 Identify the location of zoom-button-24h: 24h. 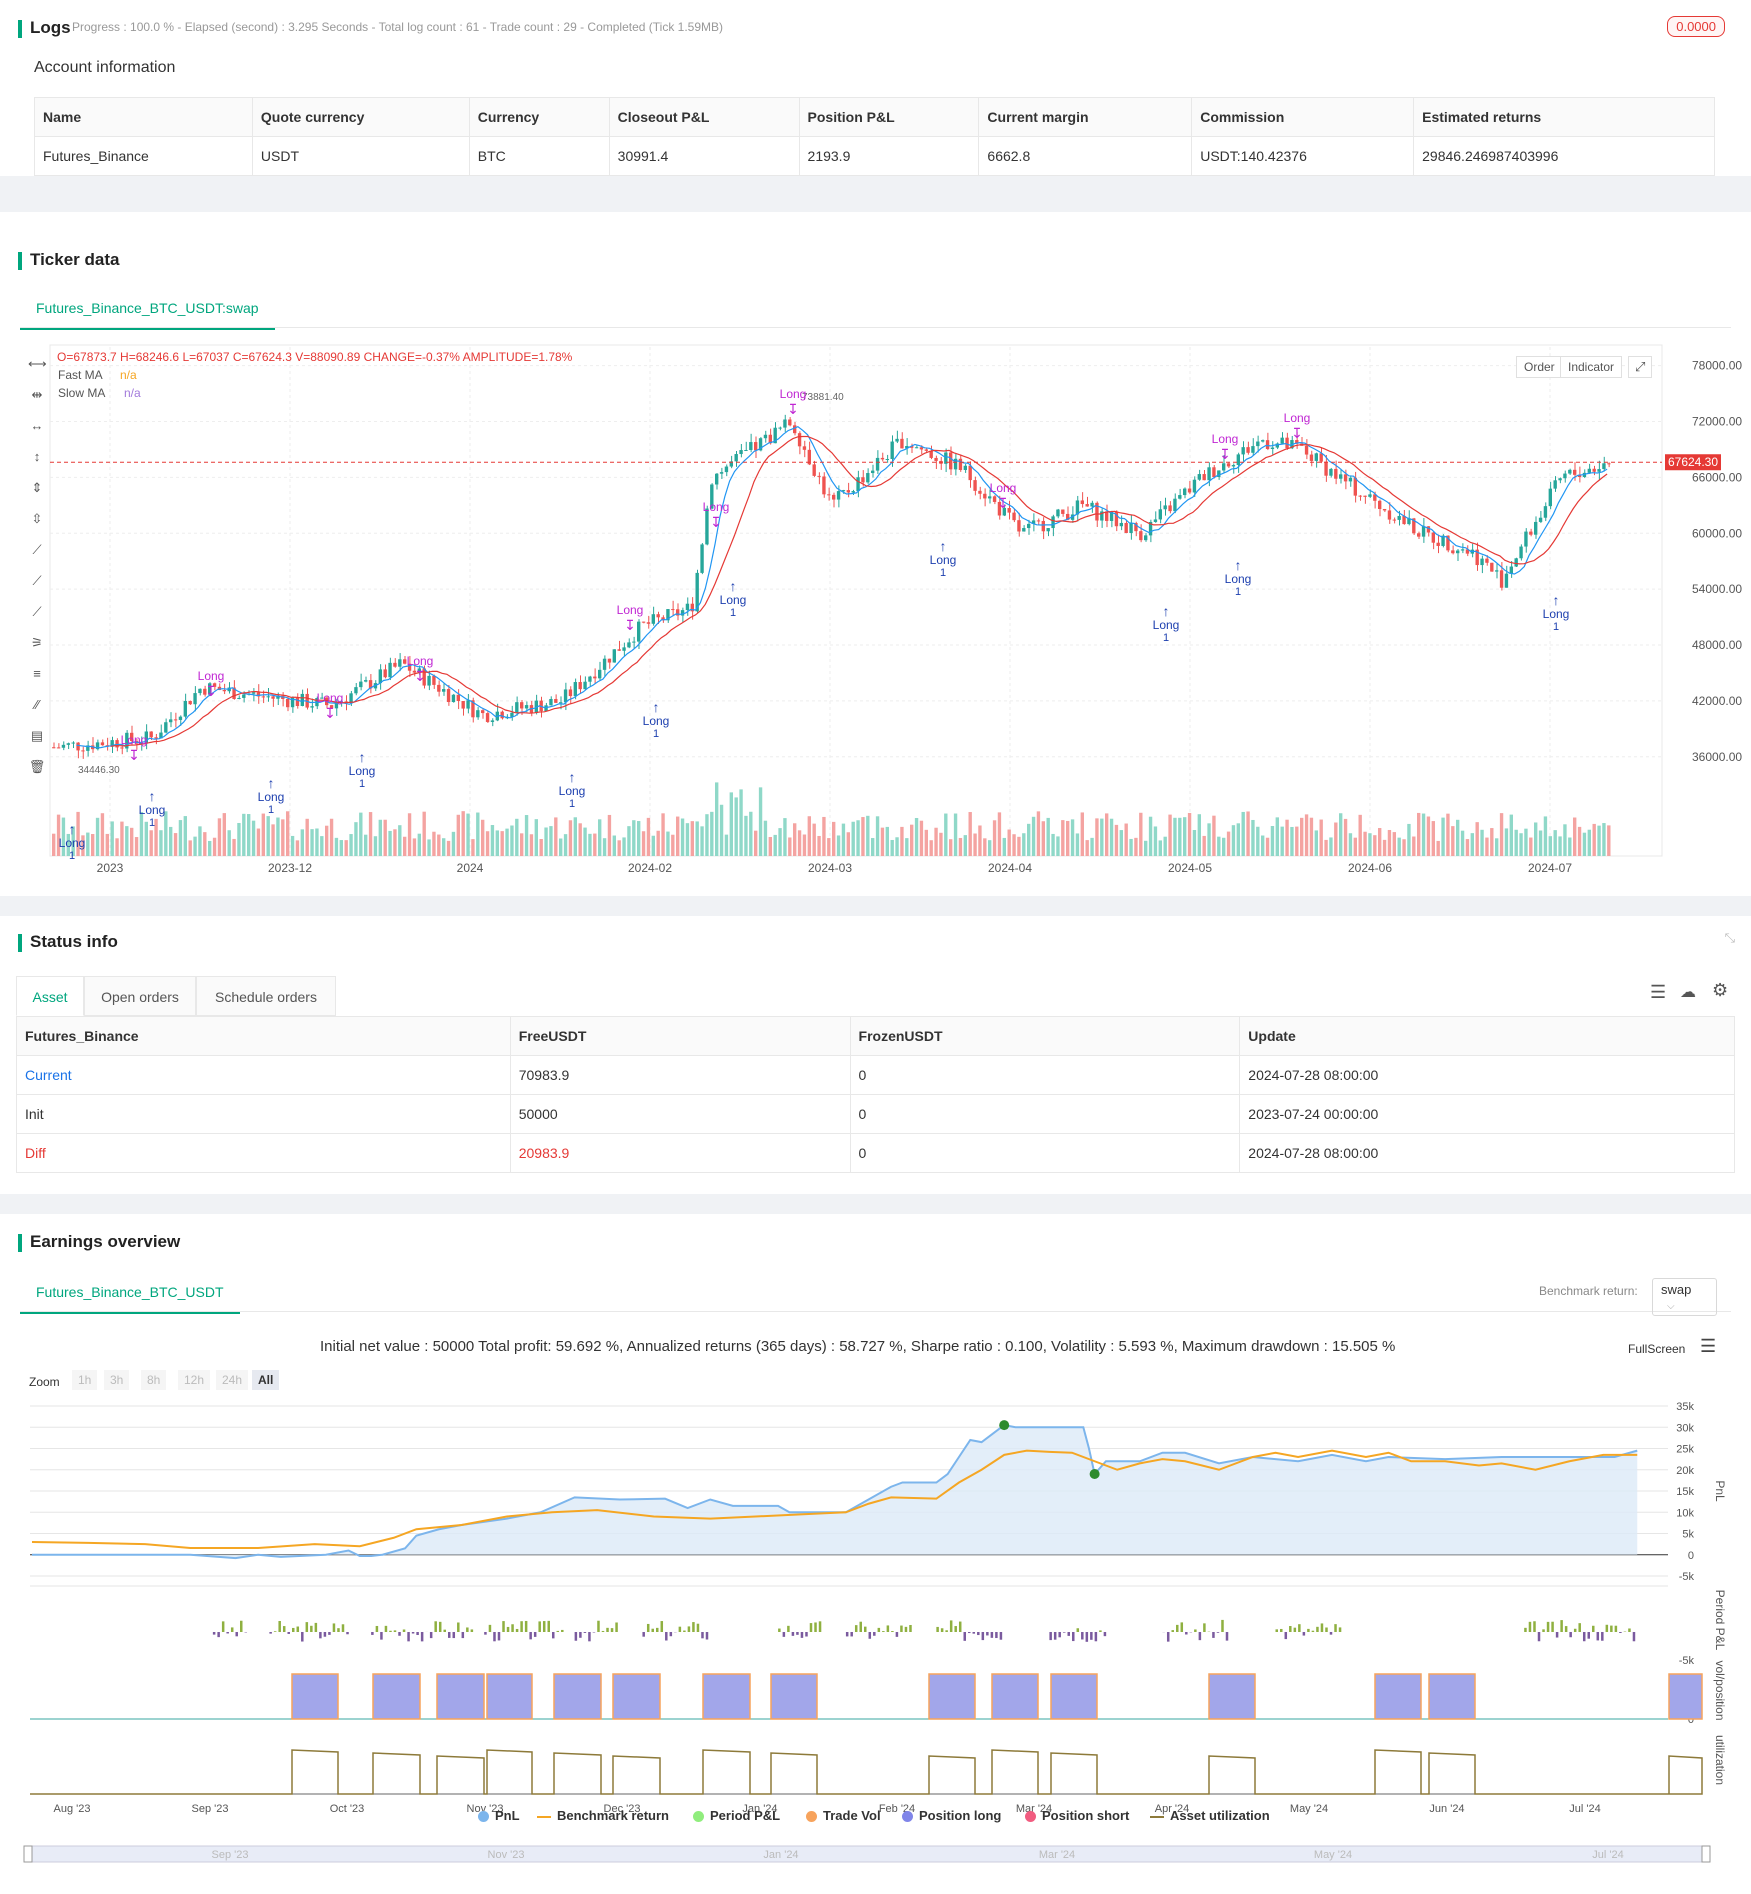
(232, 1380).